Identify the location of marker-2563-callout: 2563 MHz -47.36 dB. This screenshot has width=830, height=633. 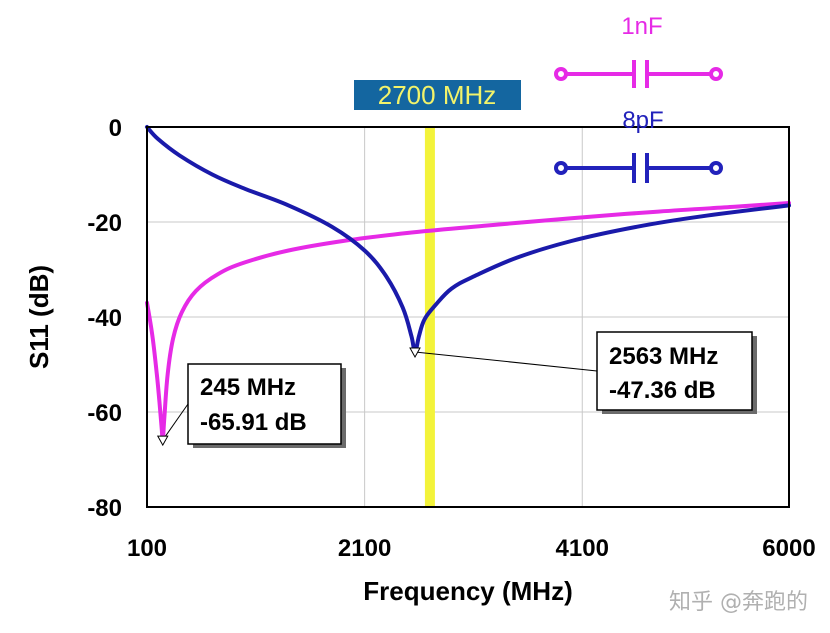
(676, 372).